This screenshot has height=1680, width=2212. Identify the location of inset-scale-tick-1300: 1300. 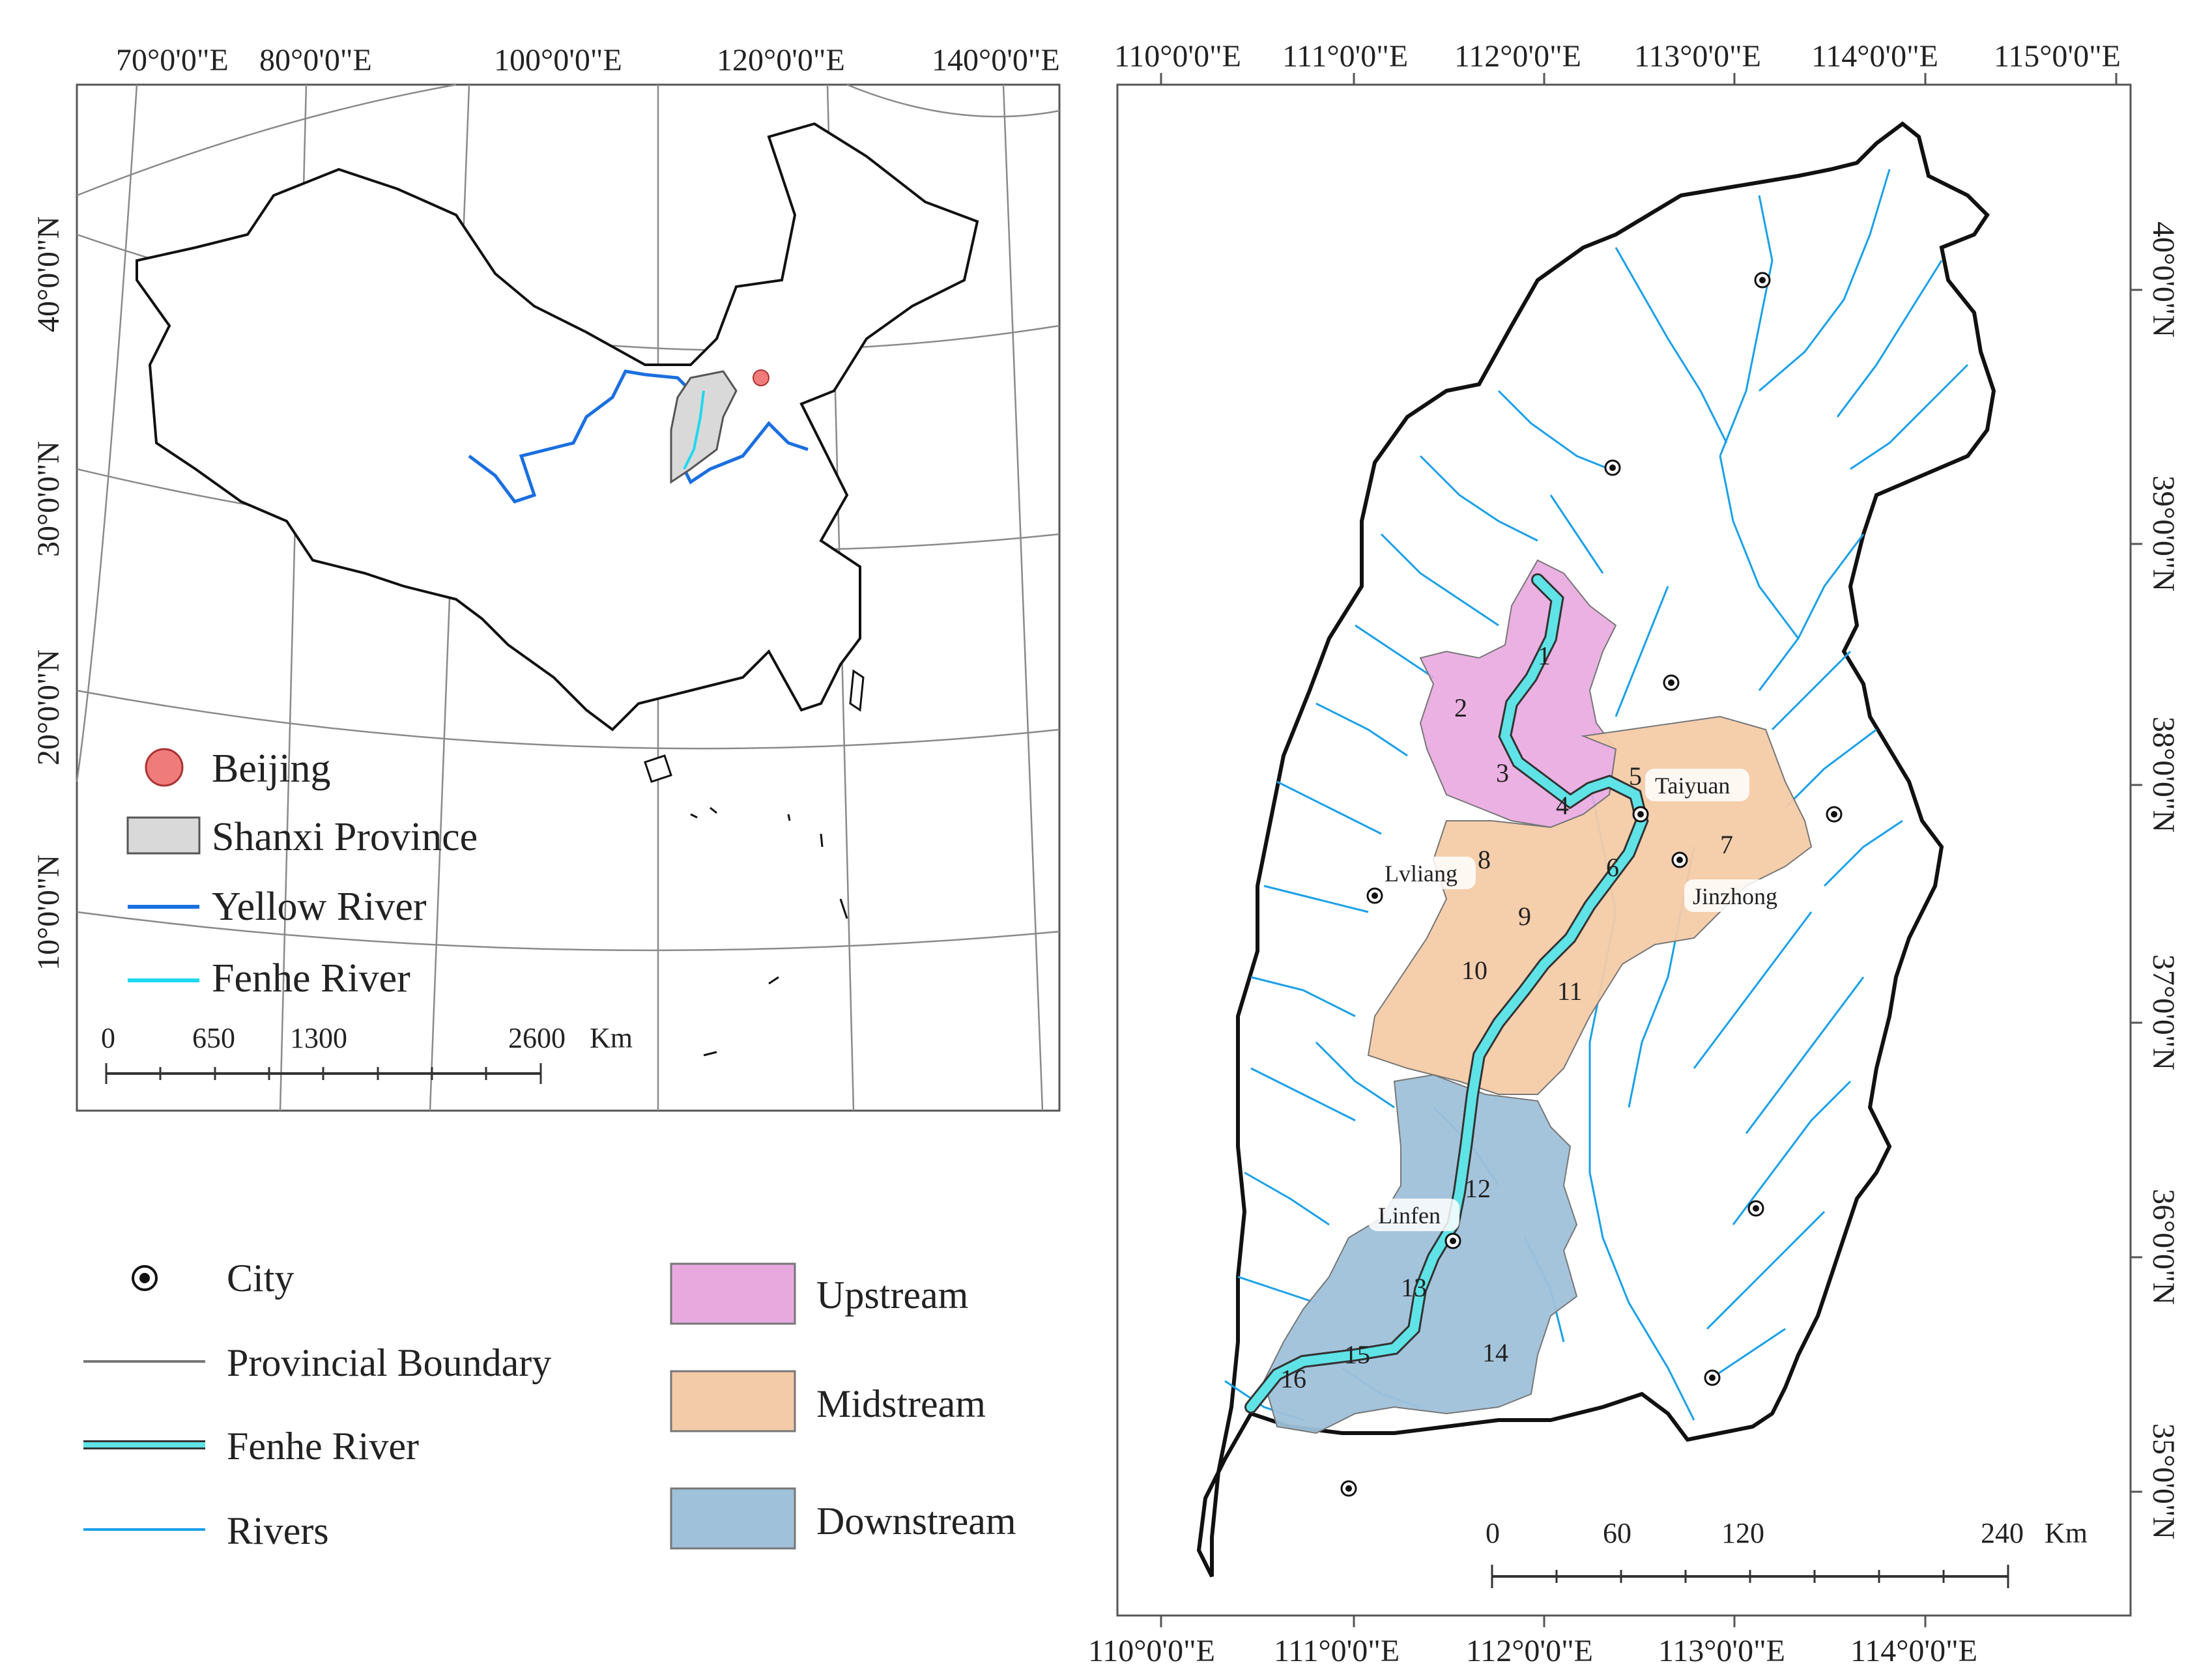
(318, 1038).